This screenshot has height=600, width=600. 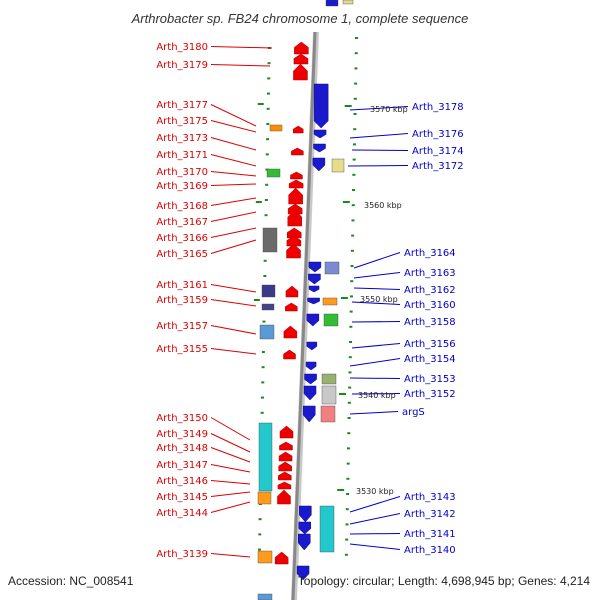 I want to click on gene-box-lightgrey, so click(x=329, y=395).